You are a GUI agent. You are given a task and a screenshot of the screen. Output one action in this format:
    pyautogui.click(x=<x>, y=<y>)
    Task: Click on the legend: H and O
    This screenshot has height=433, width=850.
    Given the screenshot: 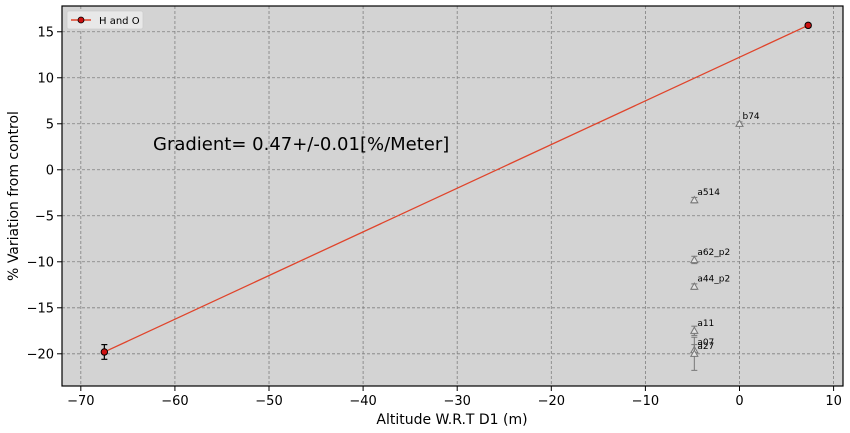 What is the action you would take?
    pyautogui.click(x=105, y=20)
    